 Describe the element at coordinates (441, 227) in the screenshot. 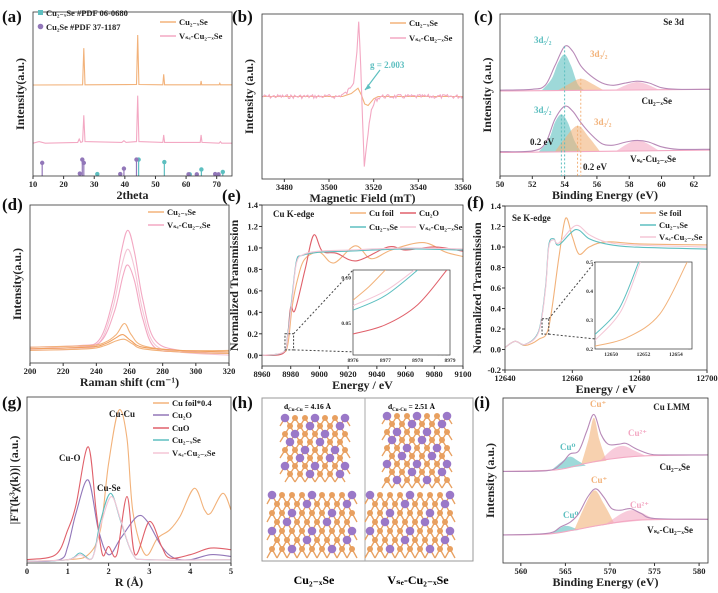

I see `legend-label: Vₛₑ-Cu₂₋ₓSe` at that location.